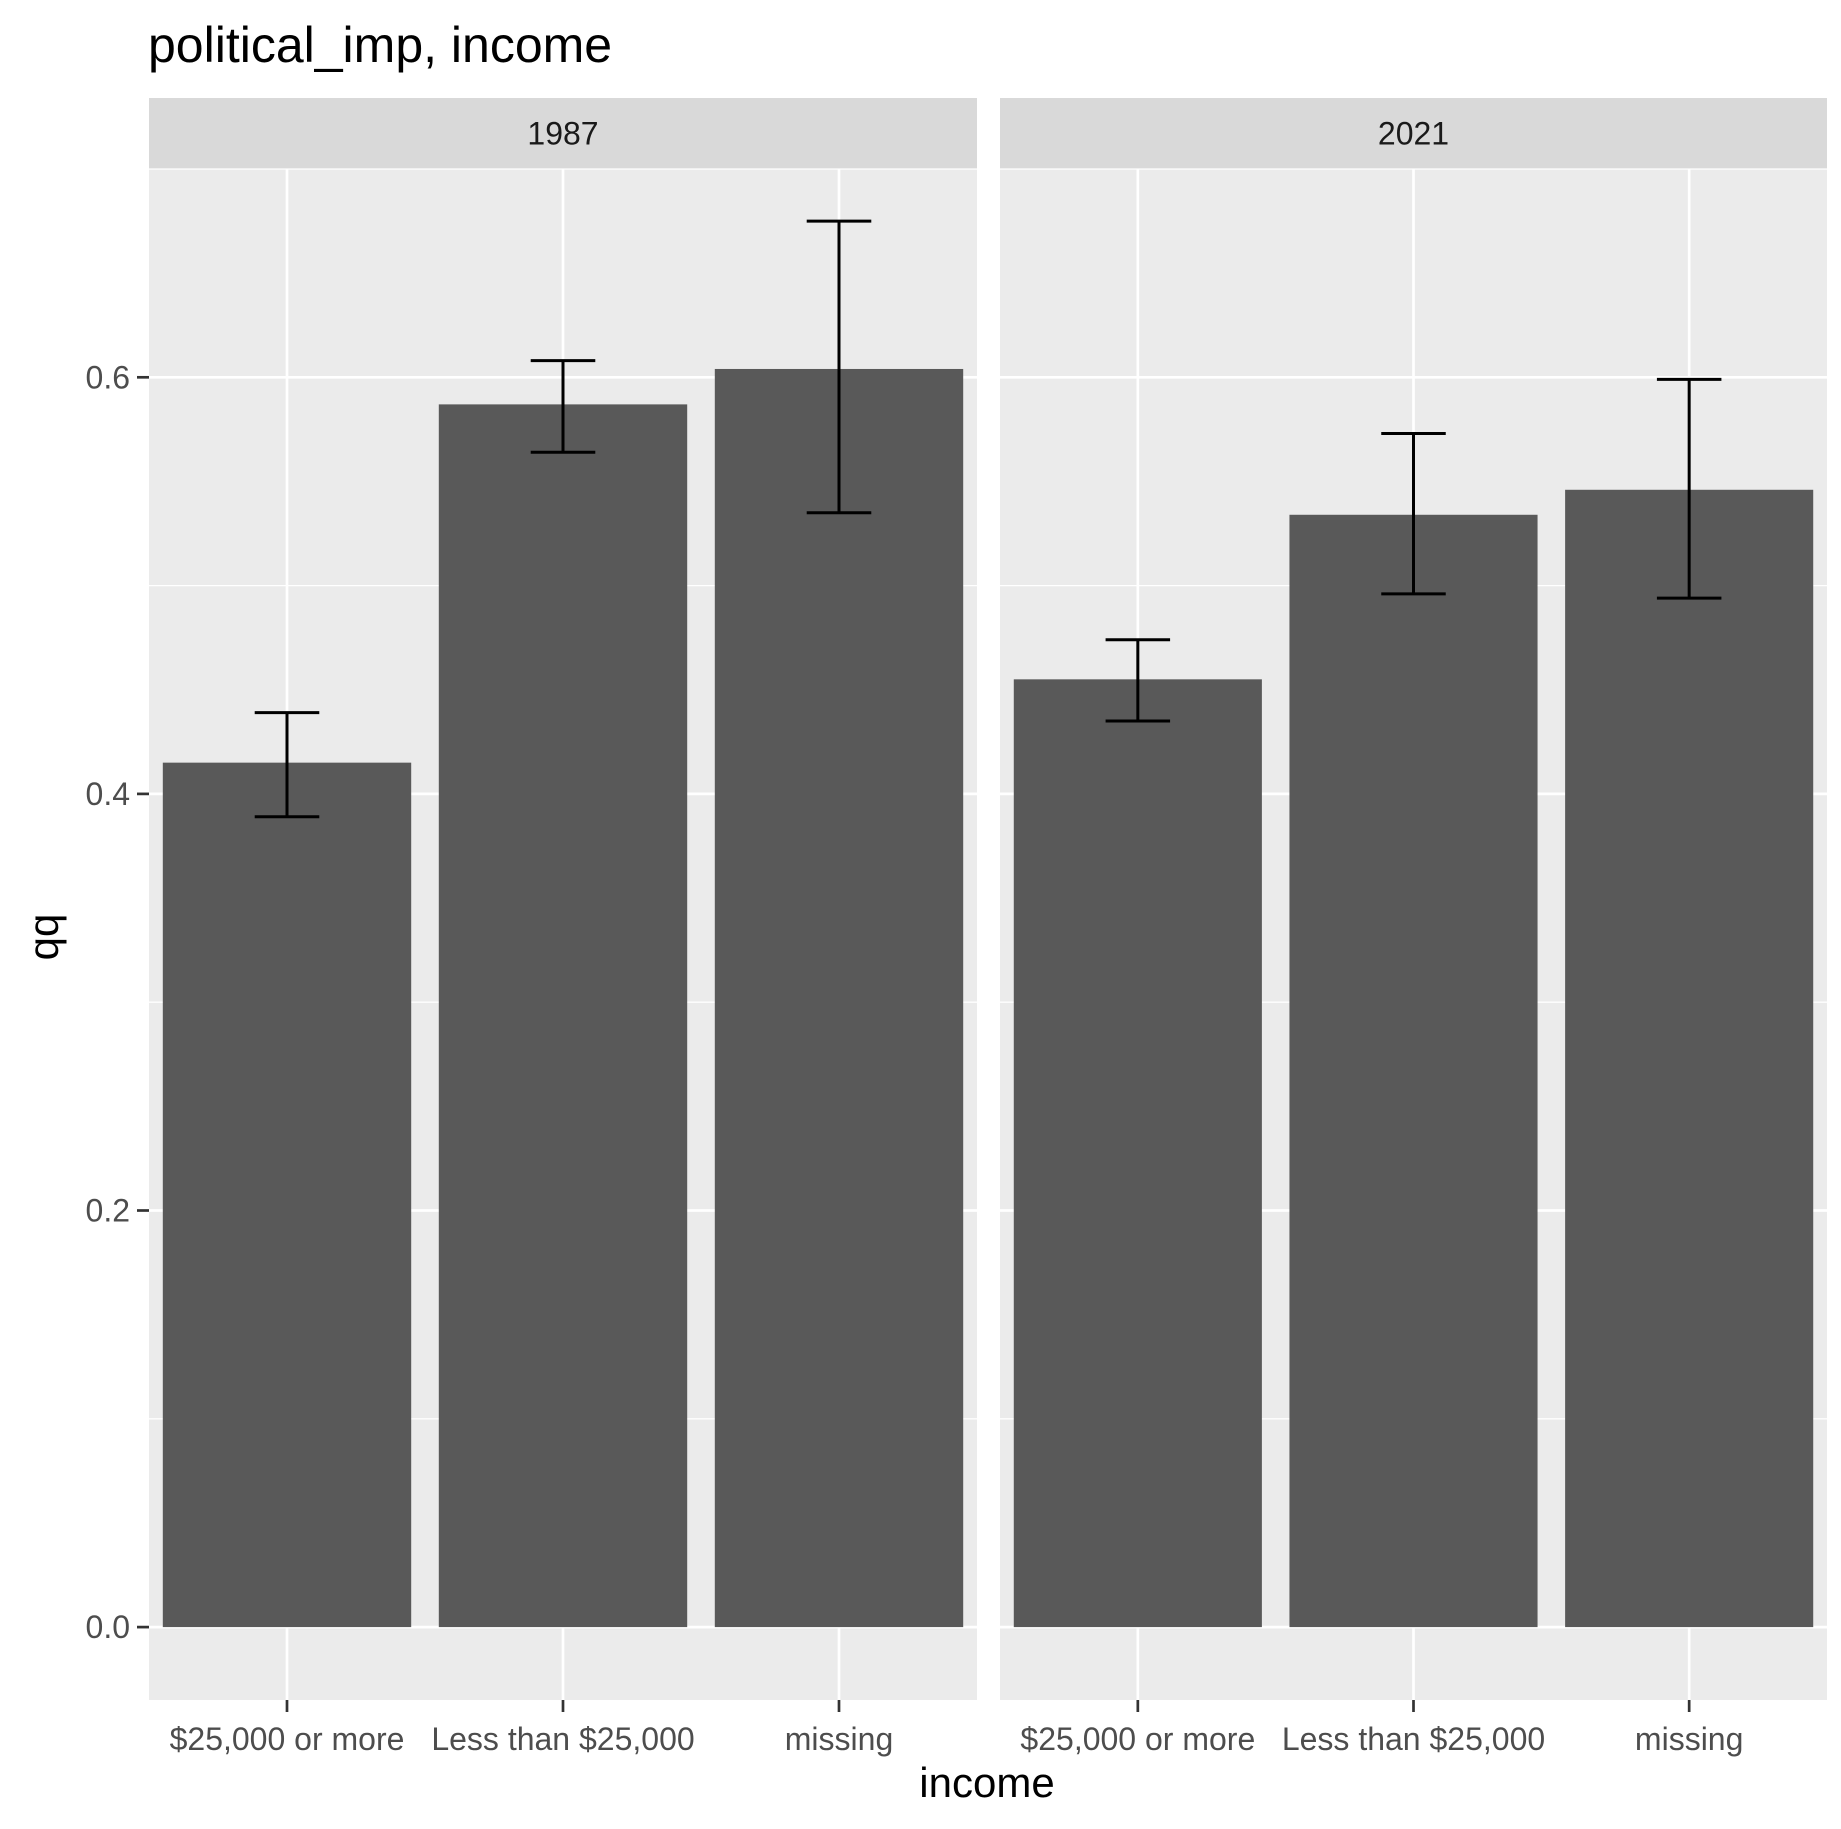 This screenshot has height=1829, width=1841. Describe the element at coordinates (108, 794) in the screenshot. I see `y-tick-label: 0.4` at that location.